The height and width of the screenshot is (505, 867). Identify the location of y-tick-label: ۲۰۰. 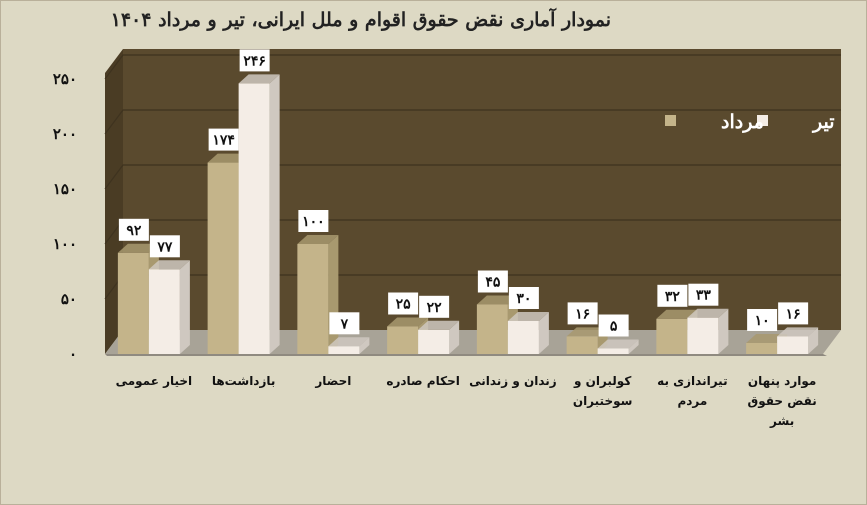
(65, 134).